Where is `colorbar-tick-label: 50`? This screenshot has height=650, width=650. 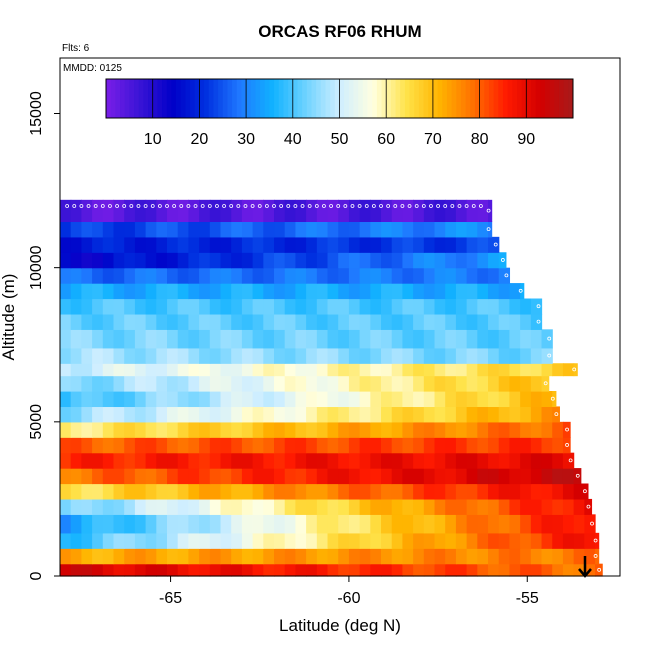
colorbar-tick-label: 50 is located at coordinates (340, 139).